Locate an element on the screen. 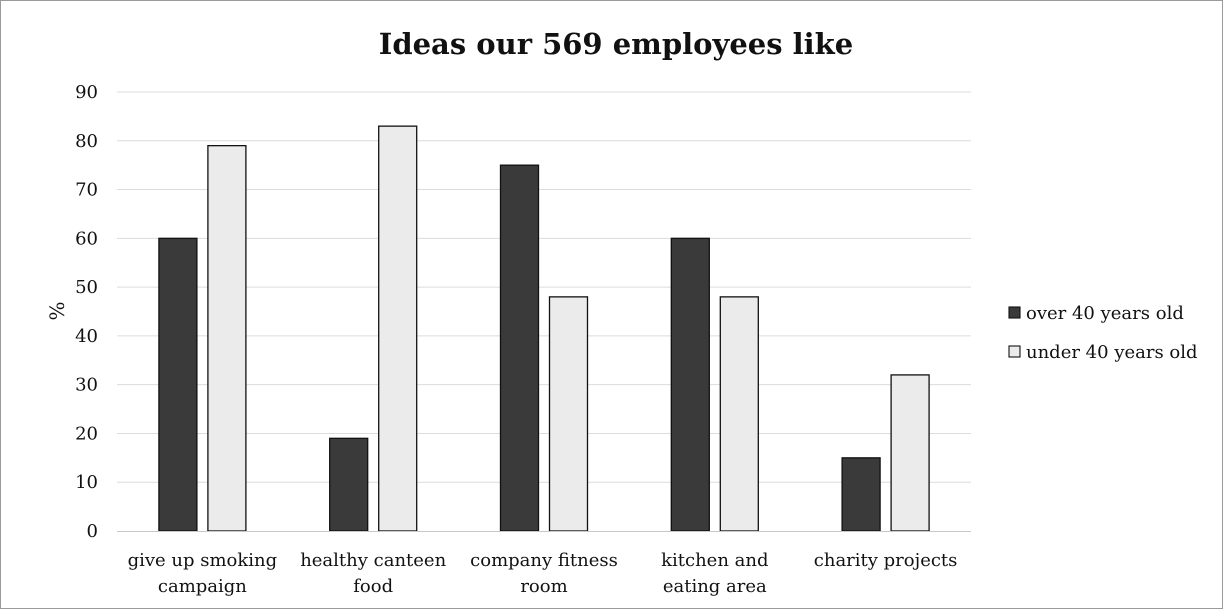 This screenshot has height=609, width=1223. y-tick-label: 60 is located at coordinates (86, 238).